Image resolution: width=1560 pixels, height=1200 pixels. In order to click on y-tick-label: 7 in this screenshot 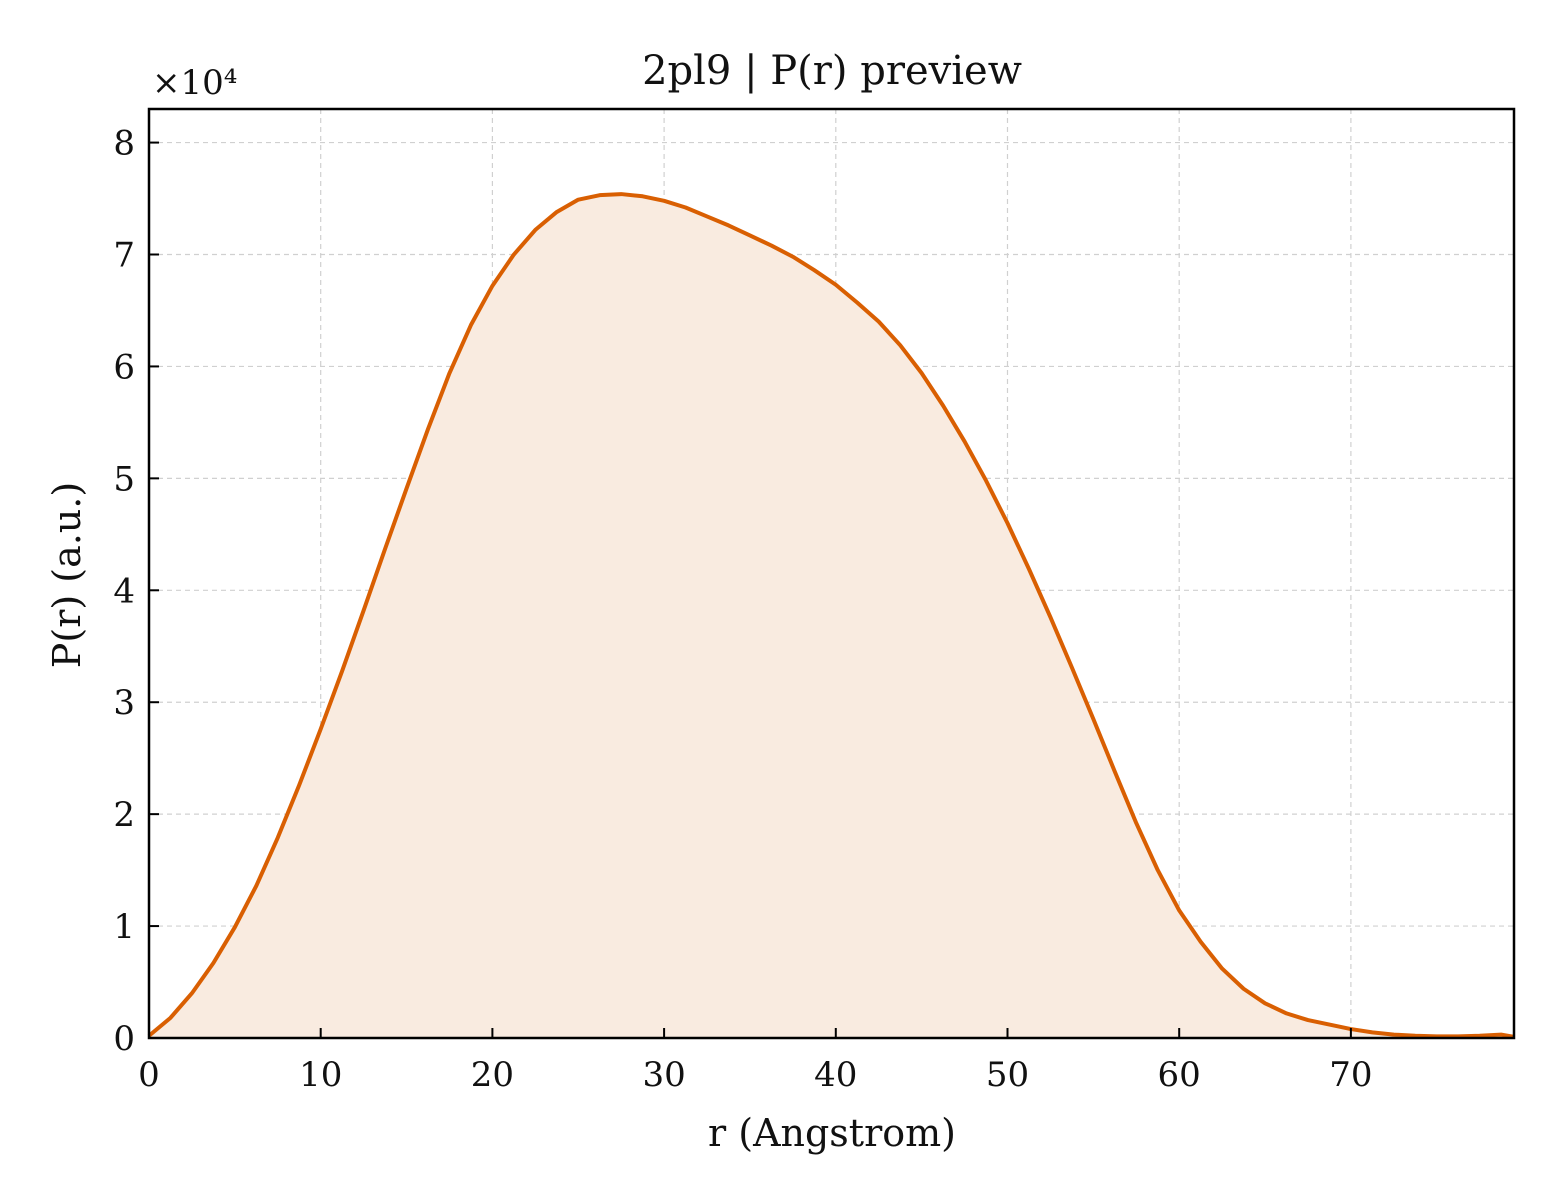, I will do `click(124, 256)`.